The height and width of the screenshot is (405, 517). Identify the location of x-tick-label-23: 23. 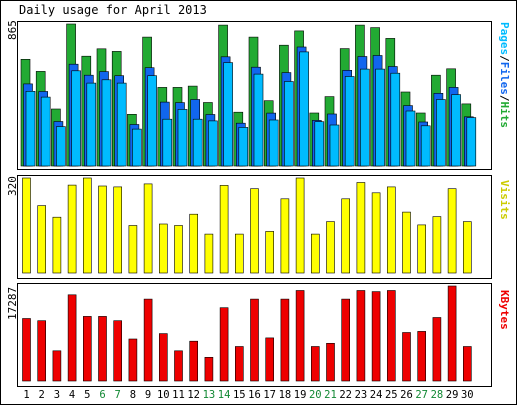
(361, 395).